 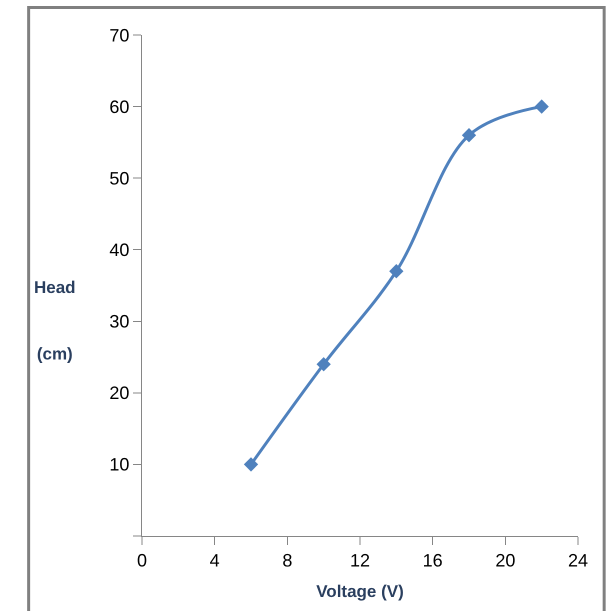 What do you see at coordinates (432, 560) in the screenshot?
I see `x-tick-label: 16` at bounding box center [432, 560].